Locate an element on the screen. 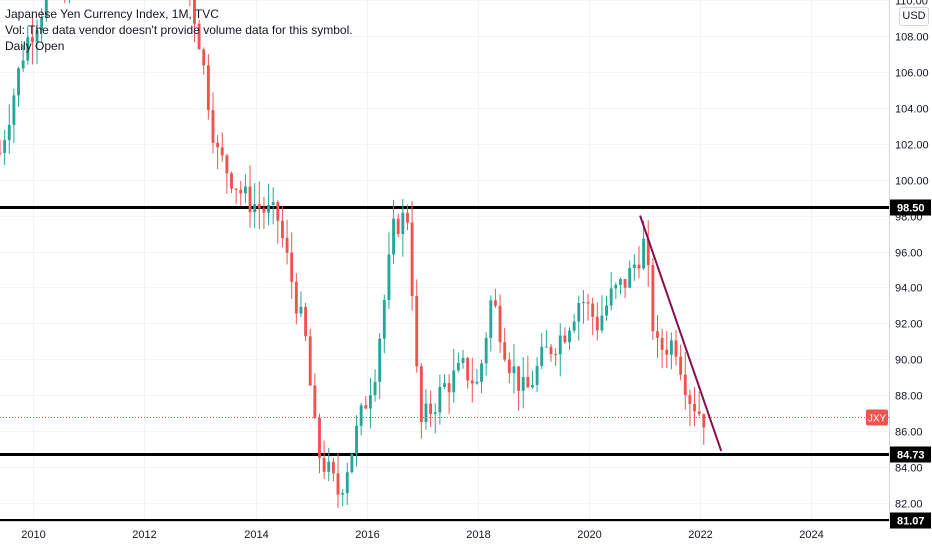 The width and height of the screenshot is (932, 550). time-tick-label: 2020 is located at coordinates (589, 535).